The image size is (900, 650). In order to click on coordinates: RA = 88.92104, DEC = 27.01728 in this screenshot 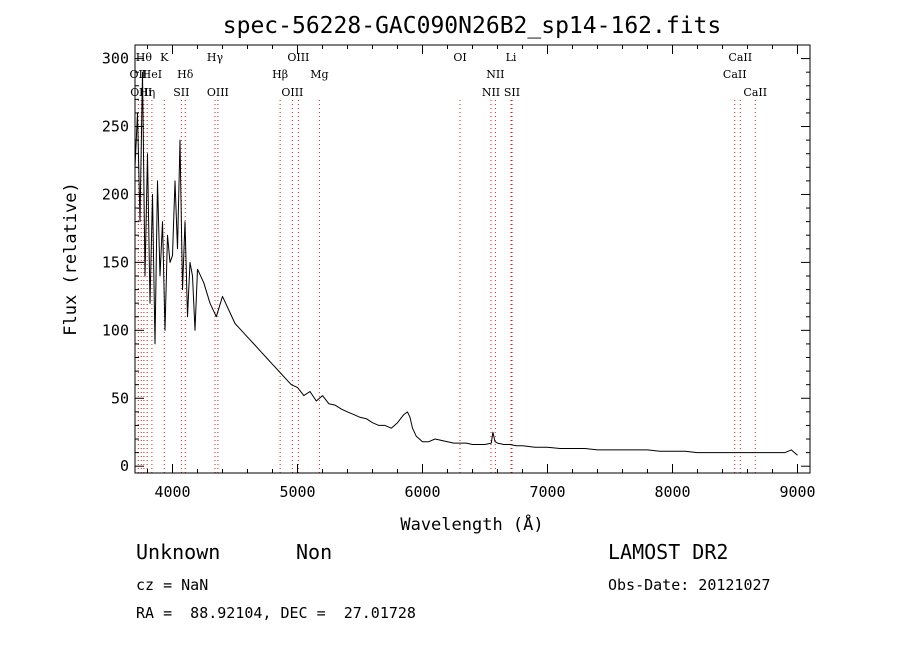, I will do `click(276, 613)`.